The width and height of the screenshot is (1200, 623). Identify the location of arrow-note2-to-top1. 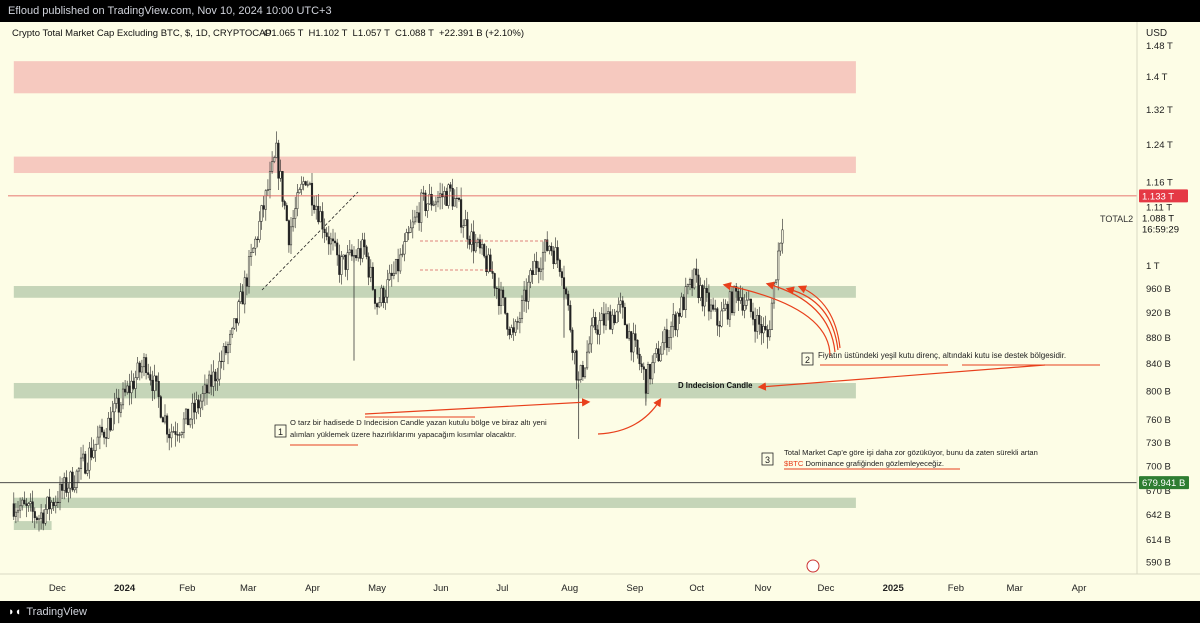
(776, 319).